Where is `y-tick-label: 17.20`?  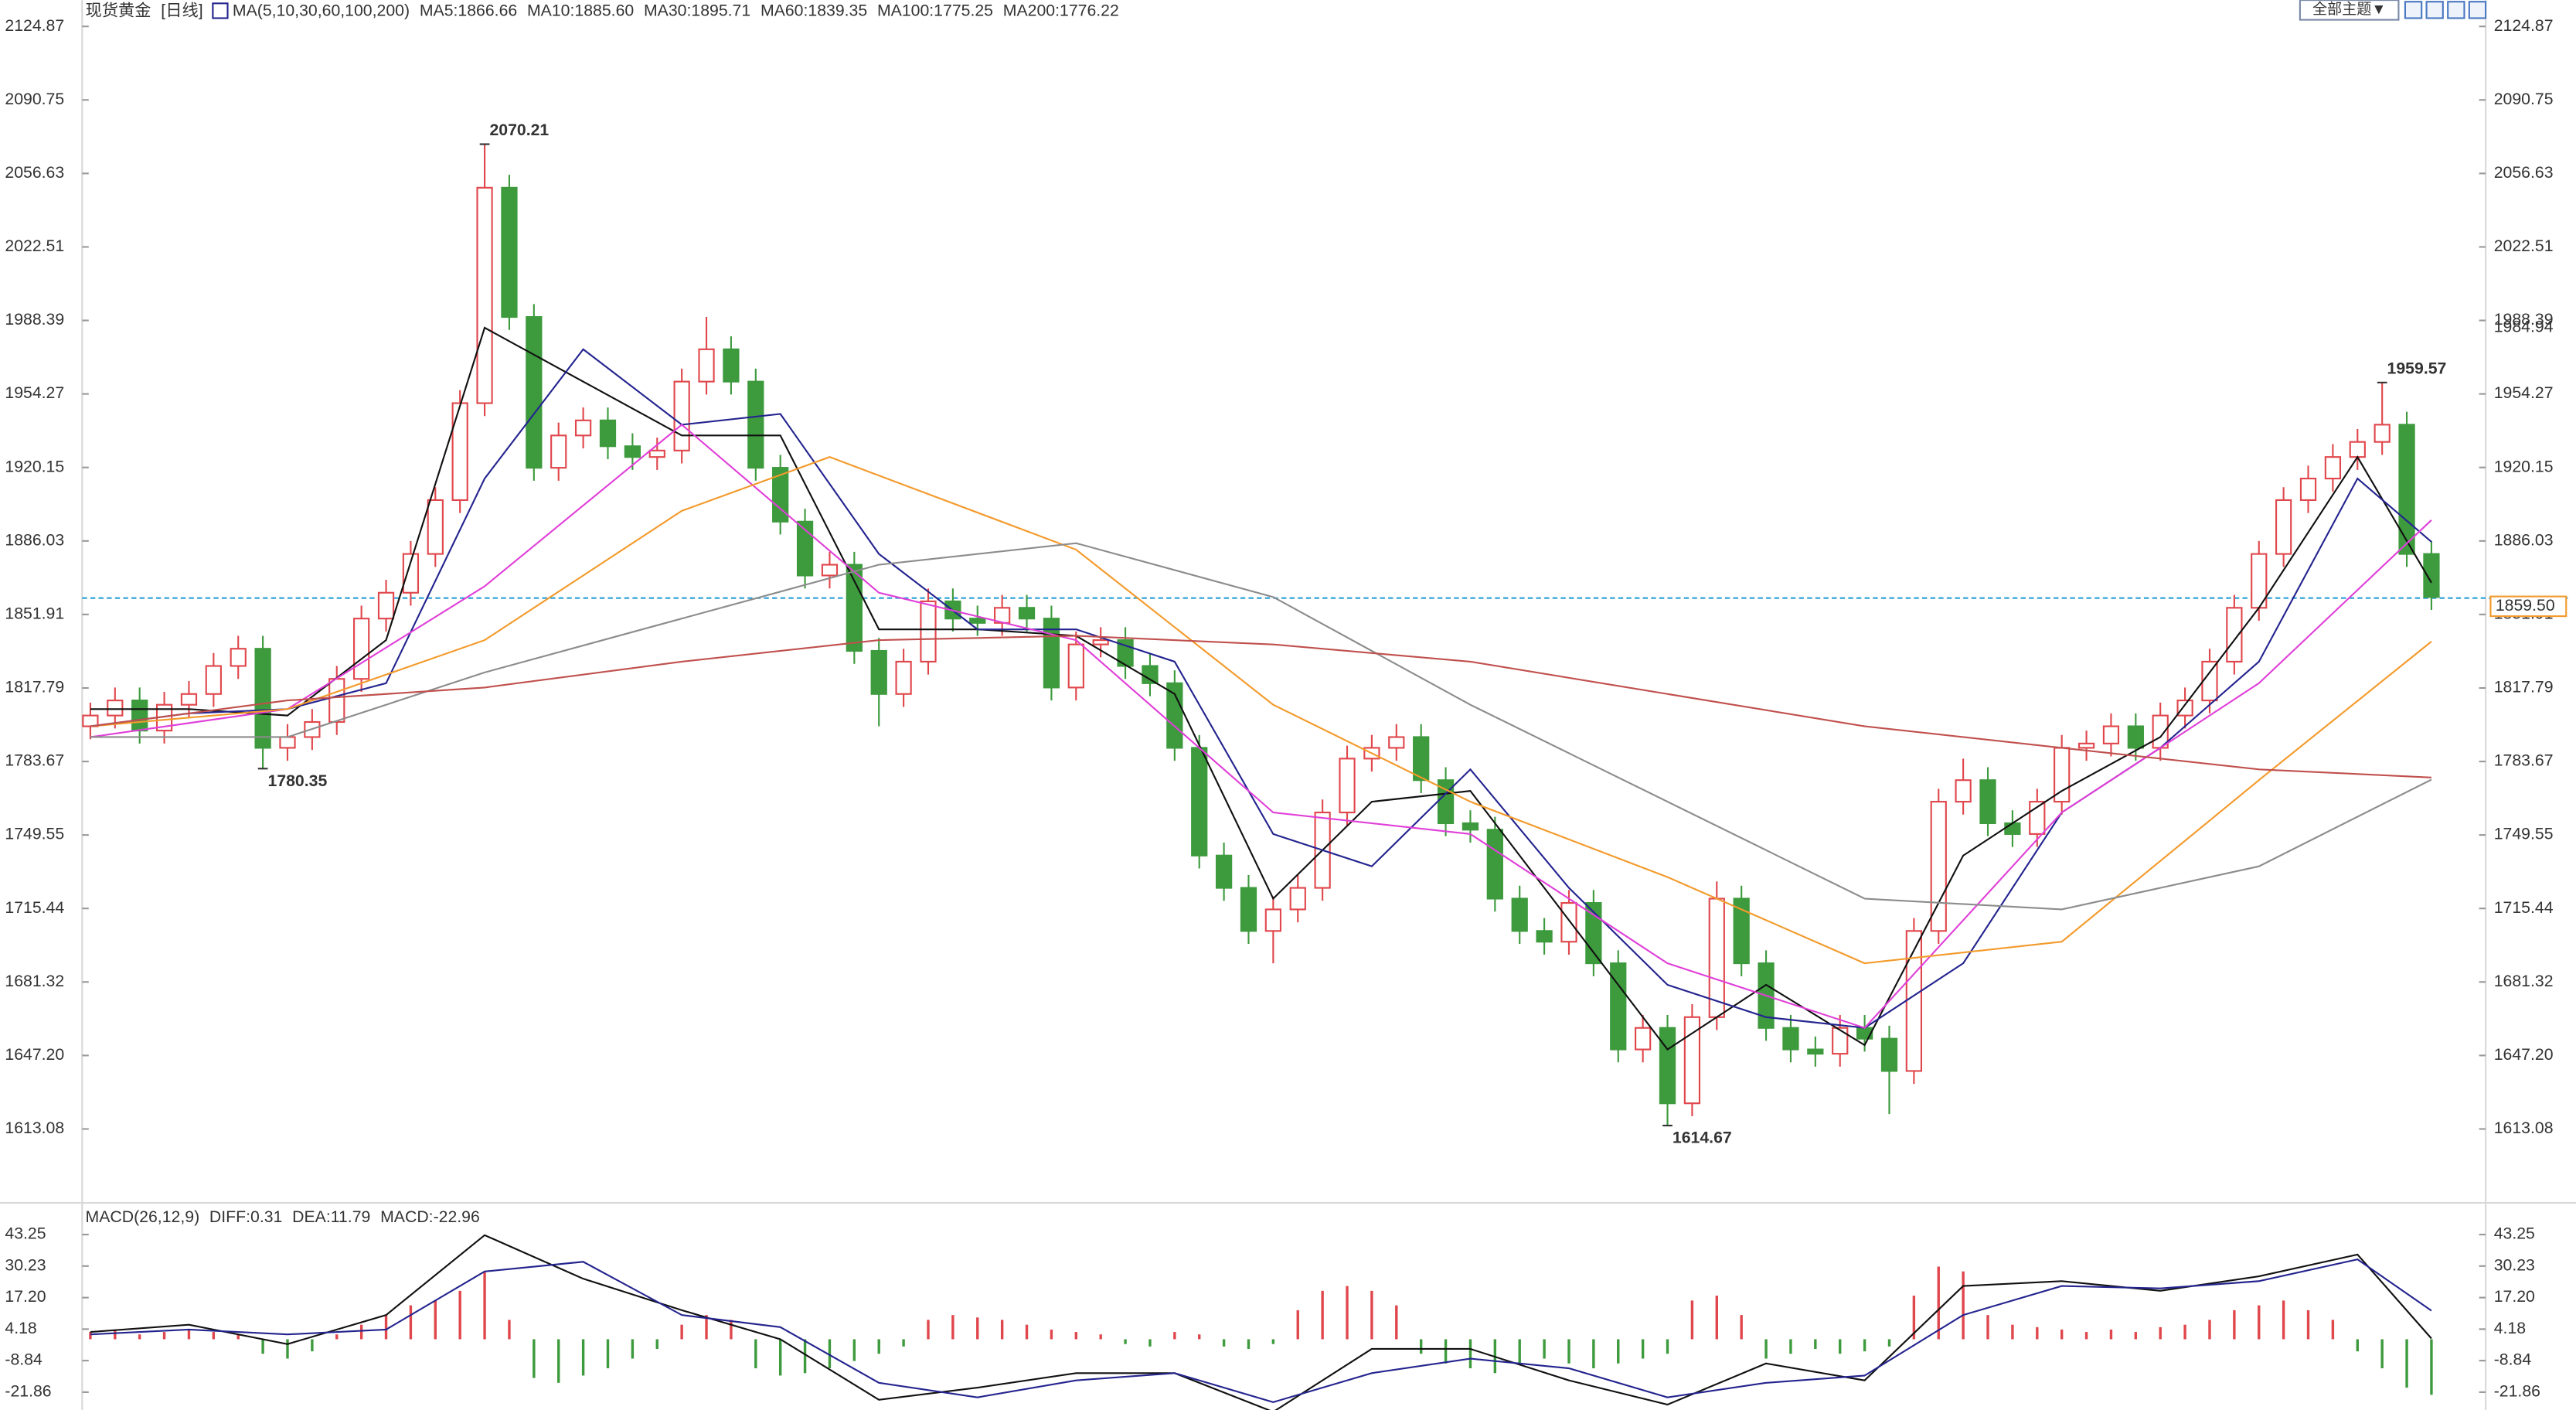
y-tick-label: 17.20 is located at coordinates (25, 1297).